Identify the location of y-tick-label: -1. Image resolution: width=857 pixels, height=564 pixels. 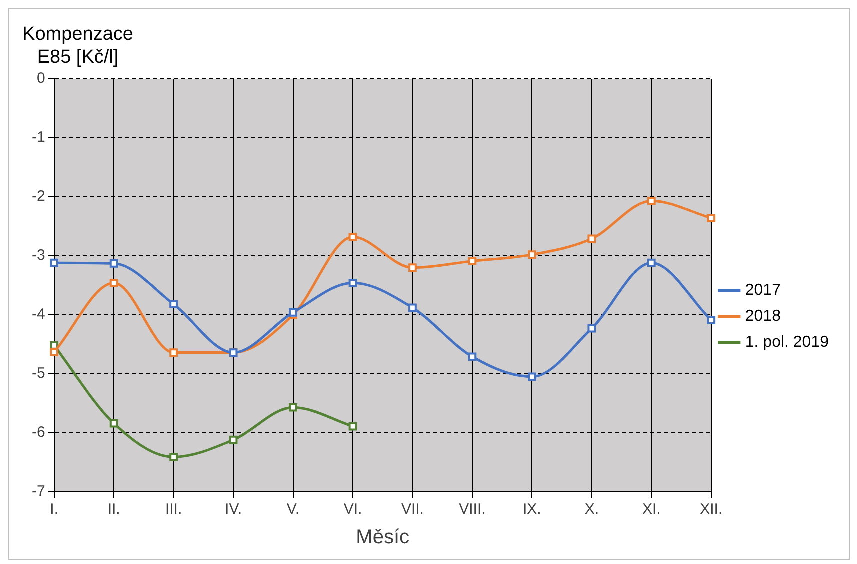
(39, 137).